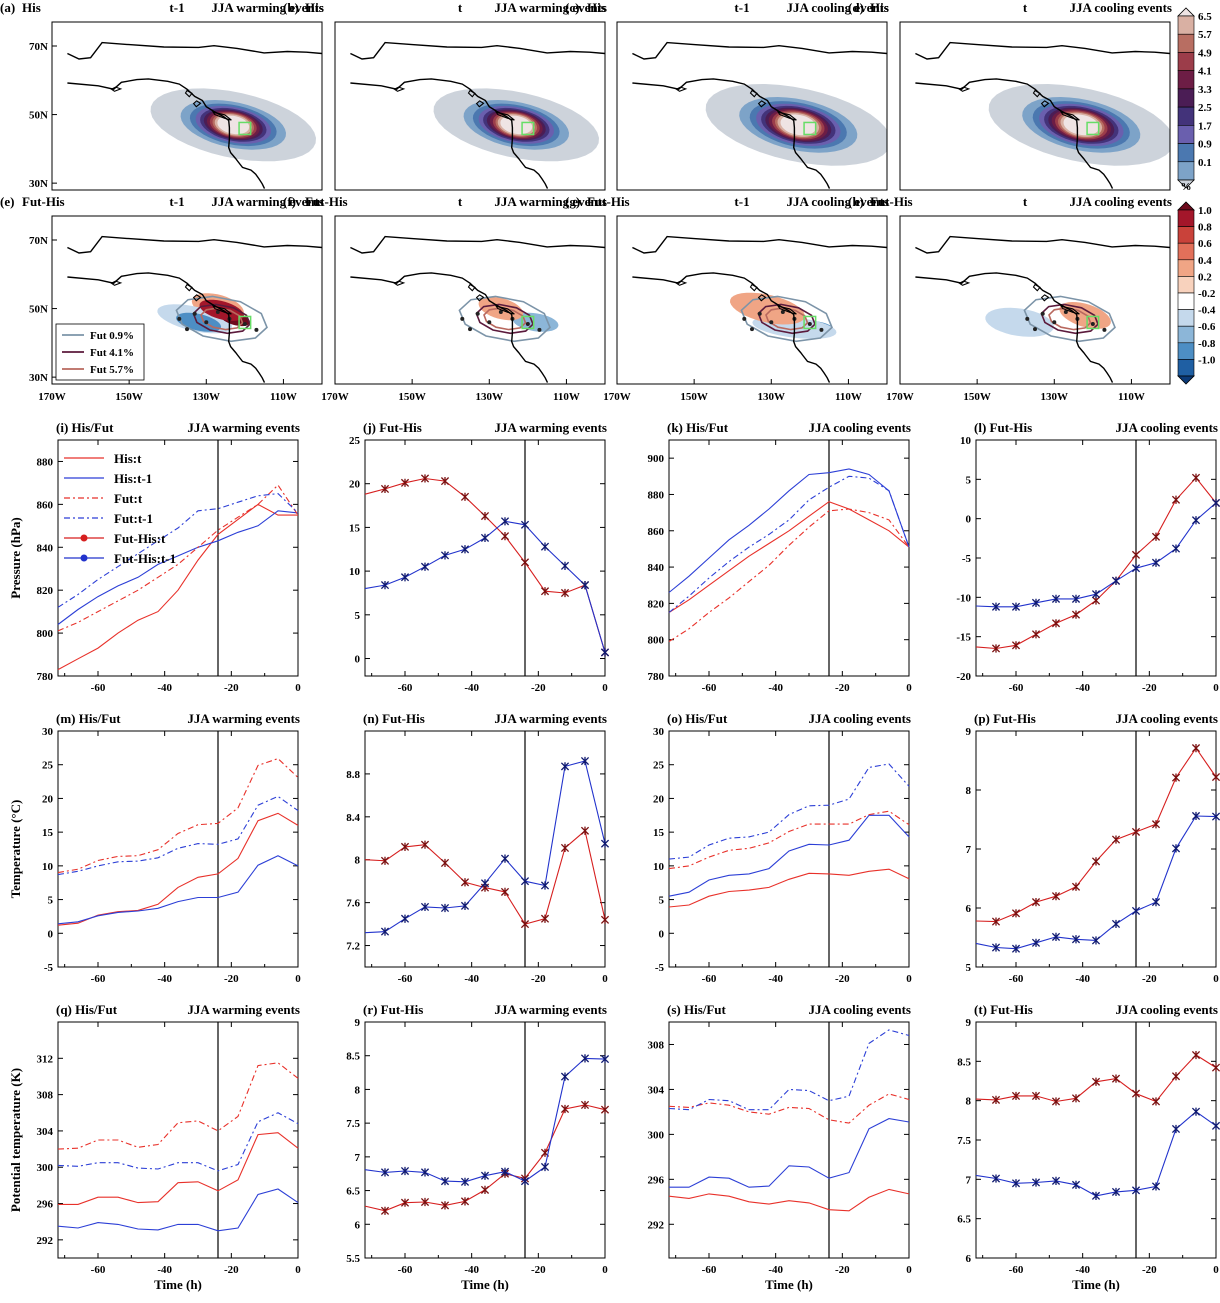 Image resolution: width=1220 pixels, height=1303 pixels. What do you see at coordinates (353, 1259) in the screenshot?
I see `chart-ytick-label: 5.5` at bounding box center [353, 1259].